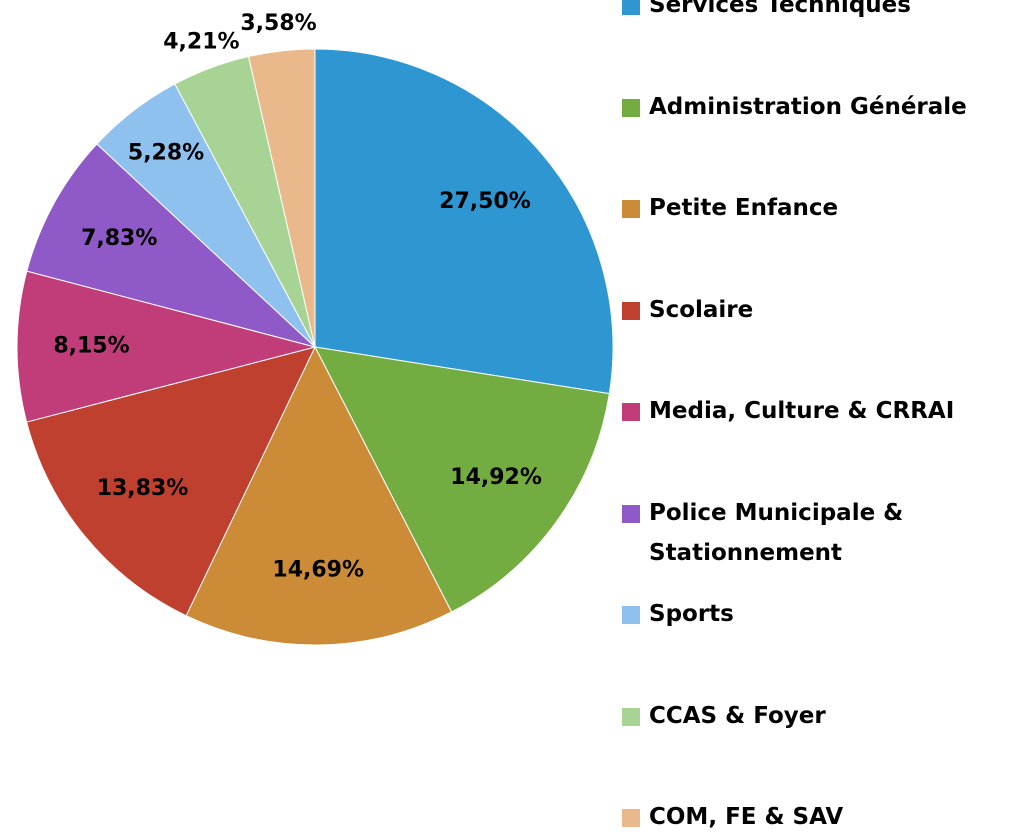 The height and width of the screenshot is (837, 1034). What do you see at coordinates (780, 9) in the screenshot?
I see `legend-label: Services Techniques` at bounding box center [780, 9].